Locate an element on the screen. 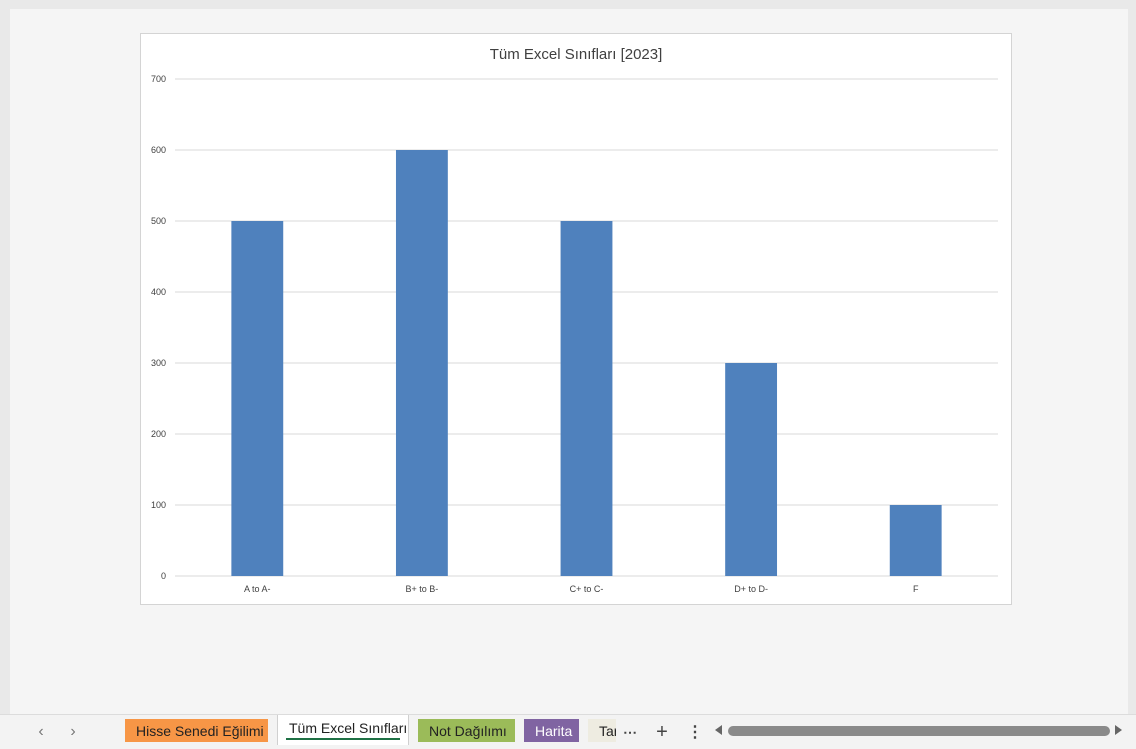 The height and width of the screenshot is (749, 1136). chart-title: Tüm Excel Sınıfları [2023] is located at coordinates (576, 54).